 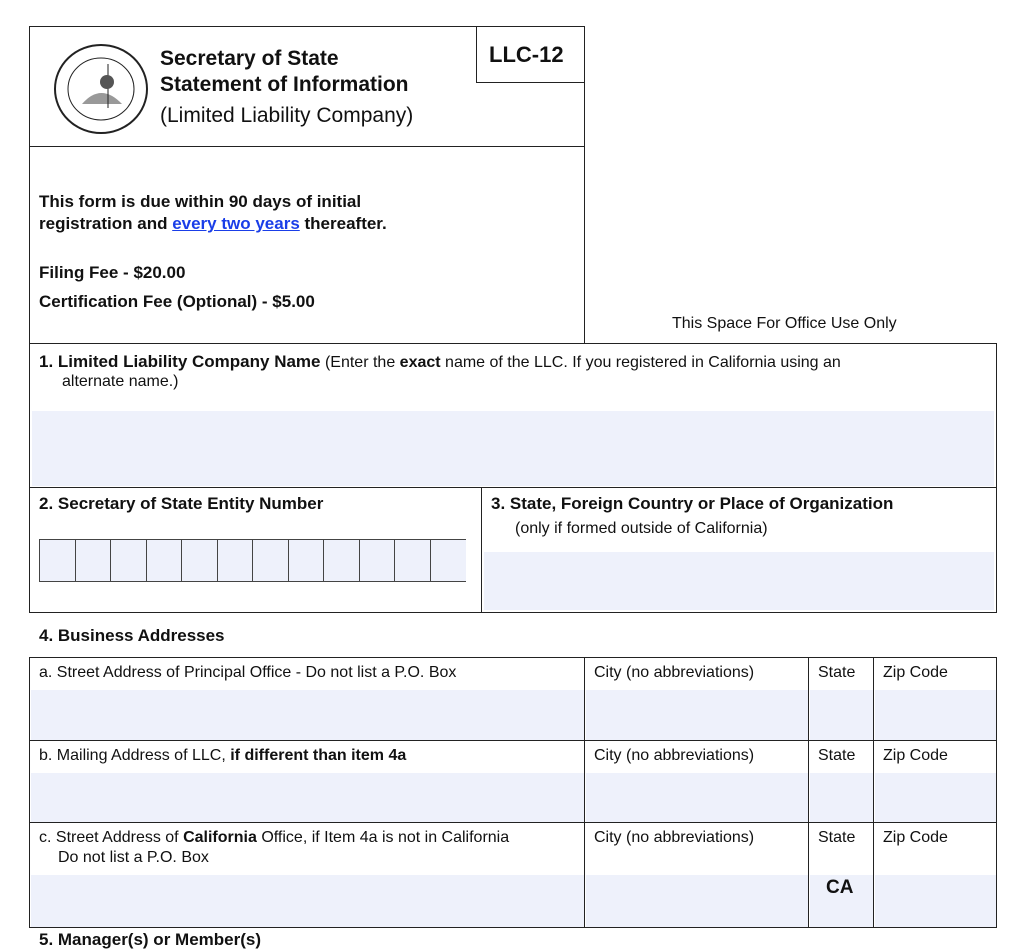 What do you see at coordinates (935, 715) in the screenshot?
I see `address-a-zip-input` at bounding box center [935, 715].